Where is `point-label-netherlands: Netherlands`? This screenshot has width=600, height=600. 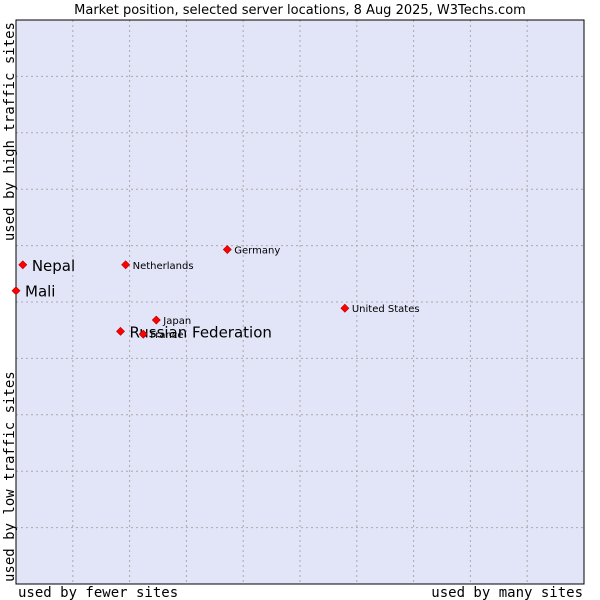
point-label-netherlands: Netherlands is located at coordinates (163, 266).